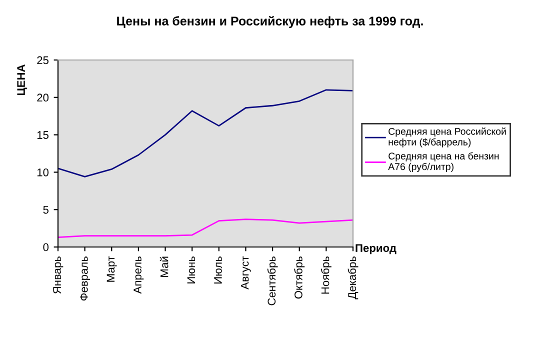 Image resolution: width=540 pixels, height=344 pixels. What do you see at coordinates (191, 270) in the screenshot?
I see `x-tick-label: Июнь` at bounding box center [191, 270].